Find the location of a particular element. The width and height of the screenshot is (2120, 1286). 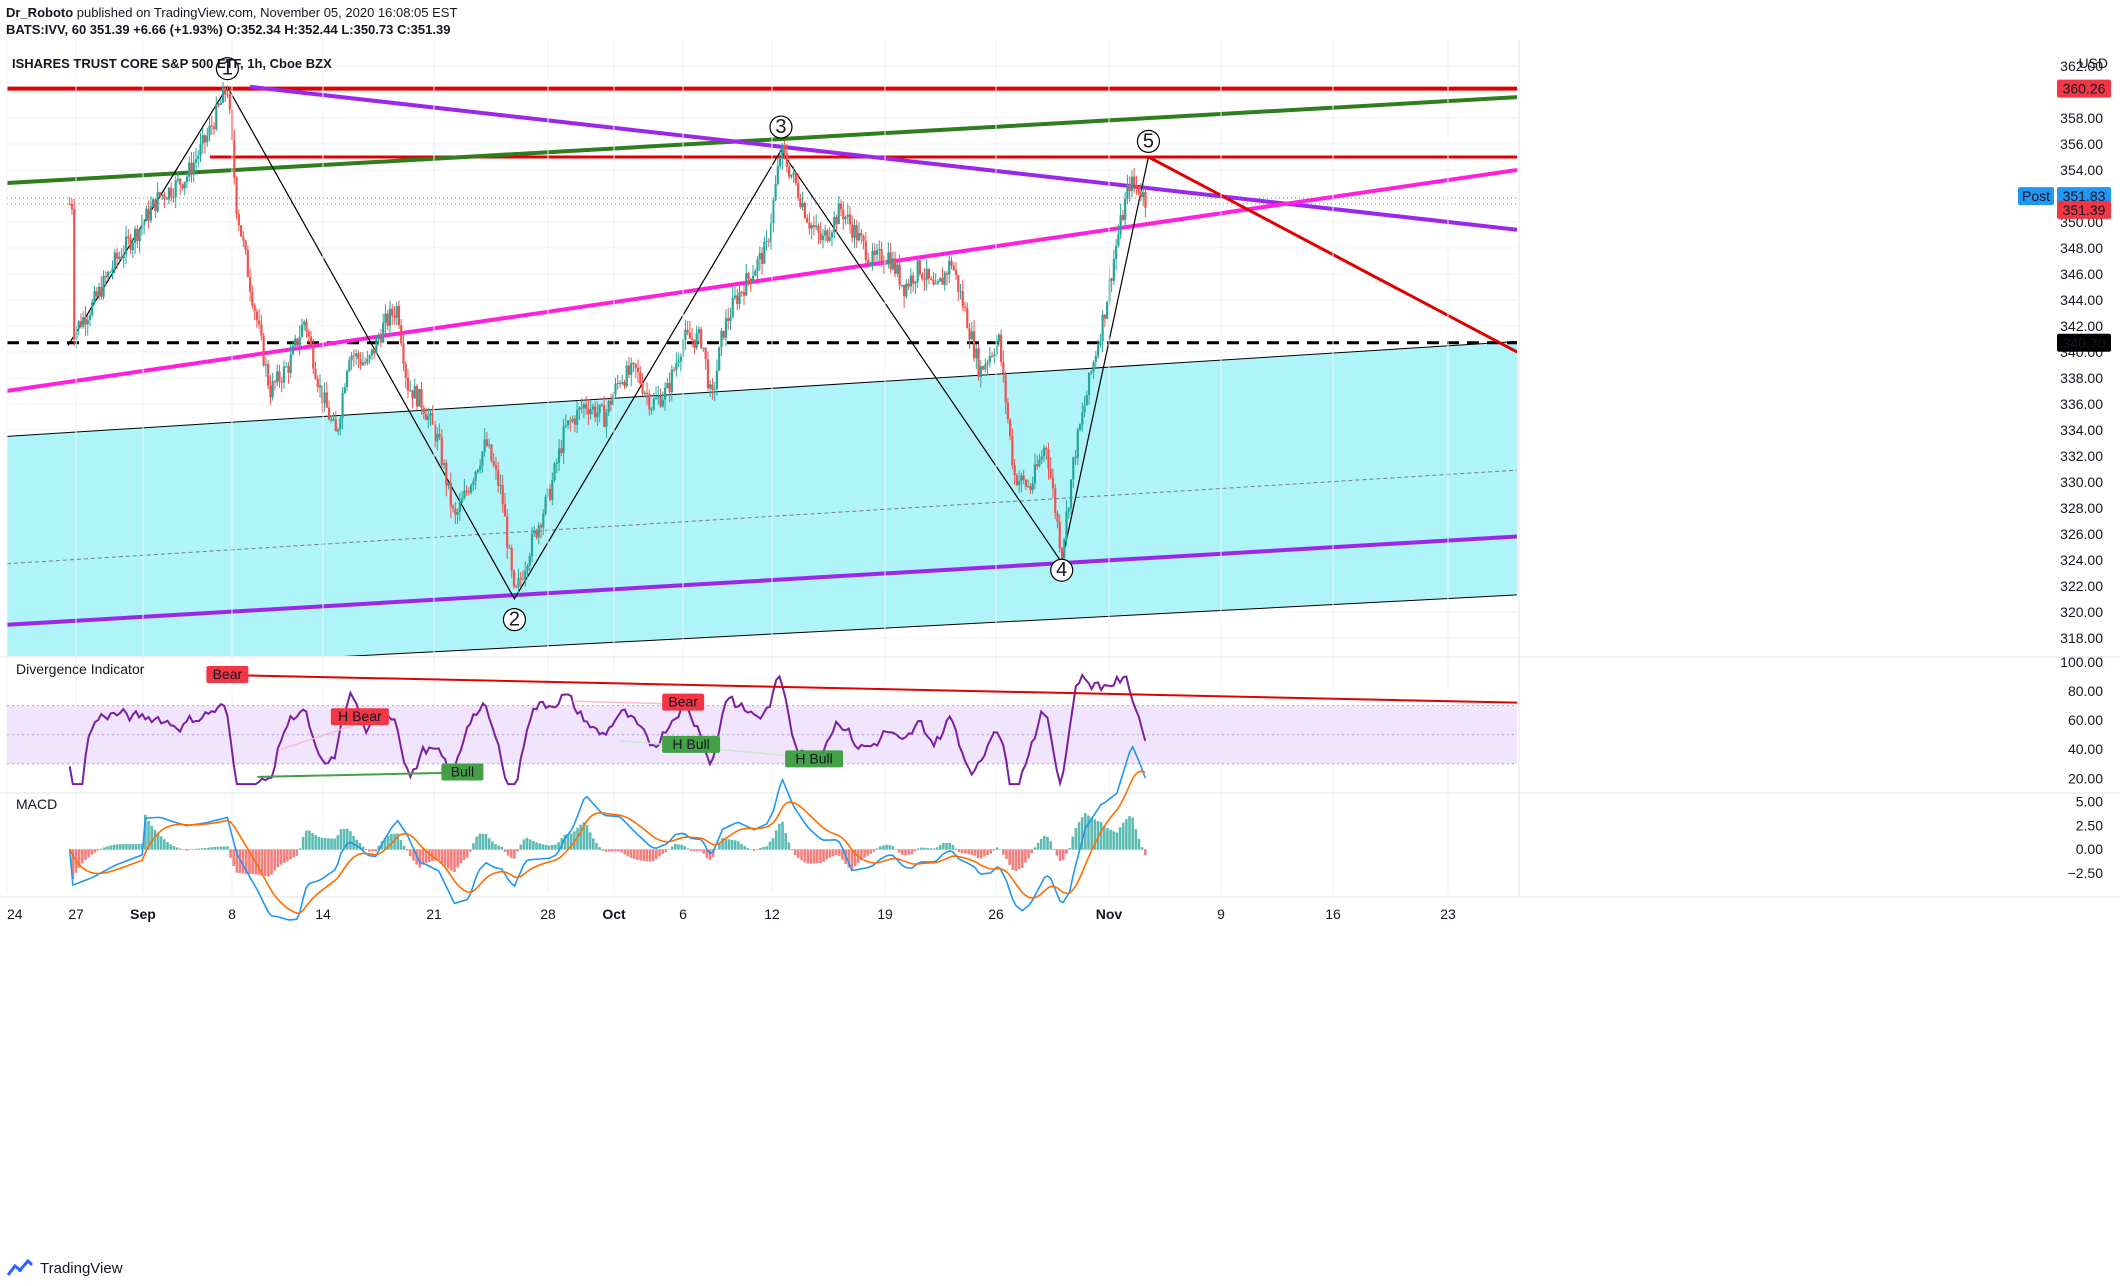

wave-label-circle is located at coordinates (1148, 141).